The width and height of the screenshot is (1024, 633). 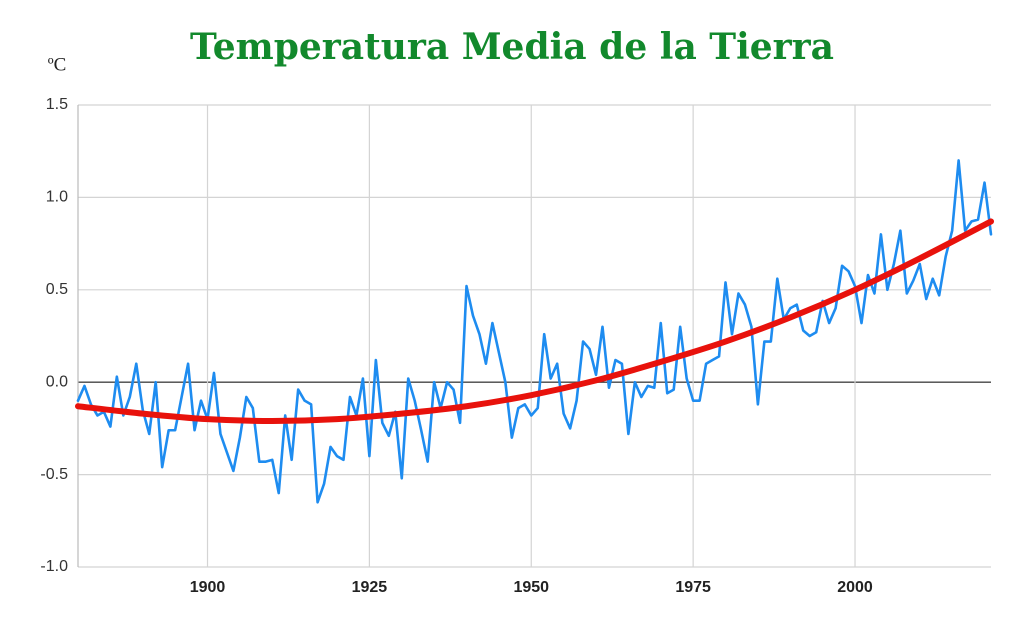 What do you see at coordinates (57, 64) in the screenshot?
I see `y-axis-unit: ºC` at bounding box center [57, 64].